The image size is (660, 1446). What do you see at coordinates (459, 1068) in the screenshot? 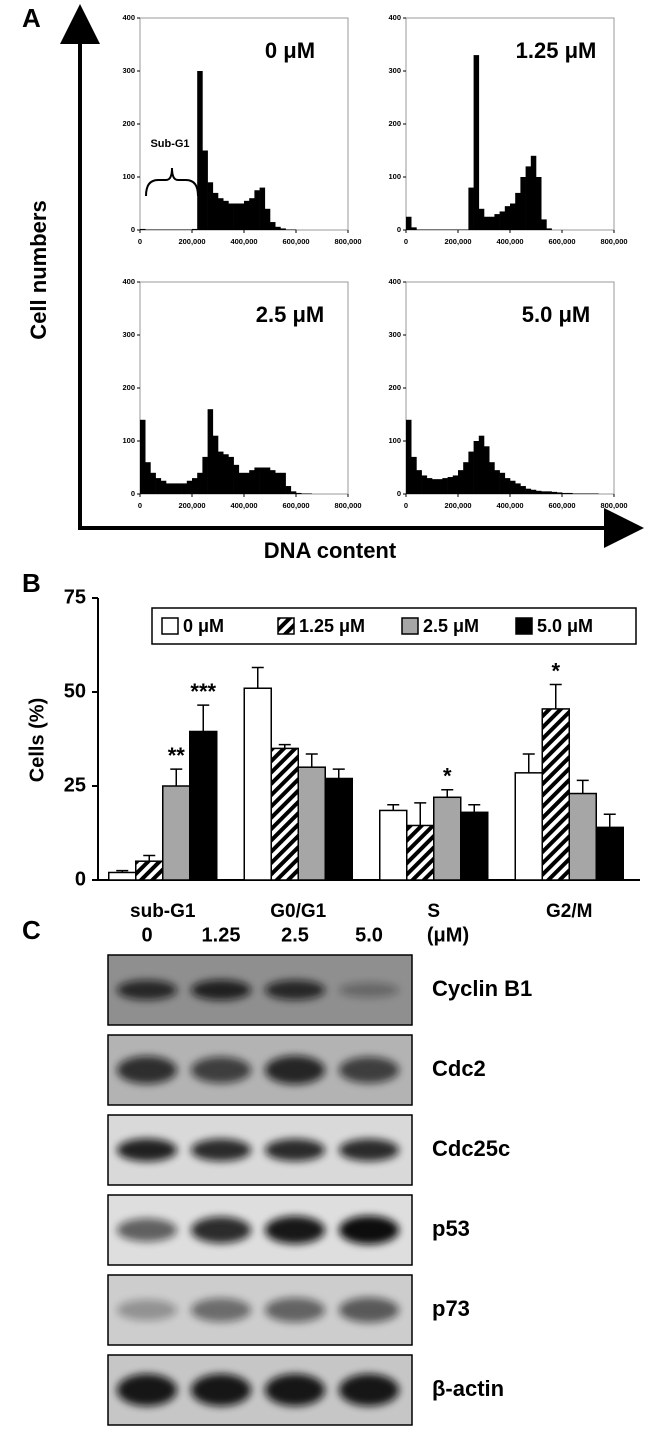
I see `protein-label: Cdc2` at bounding box center [459, 1068].